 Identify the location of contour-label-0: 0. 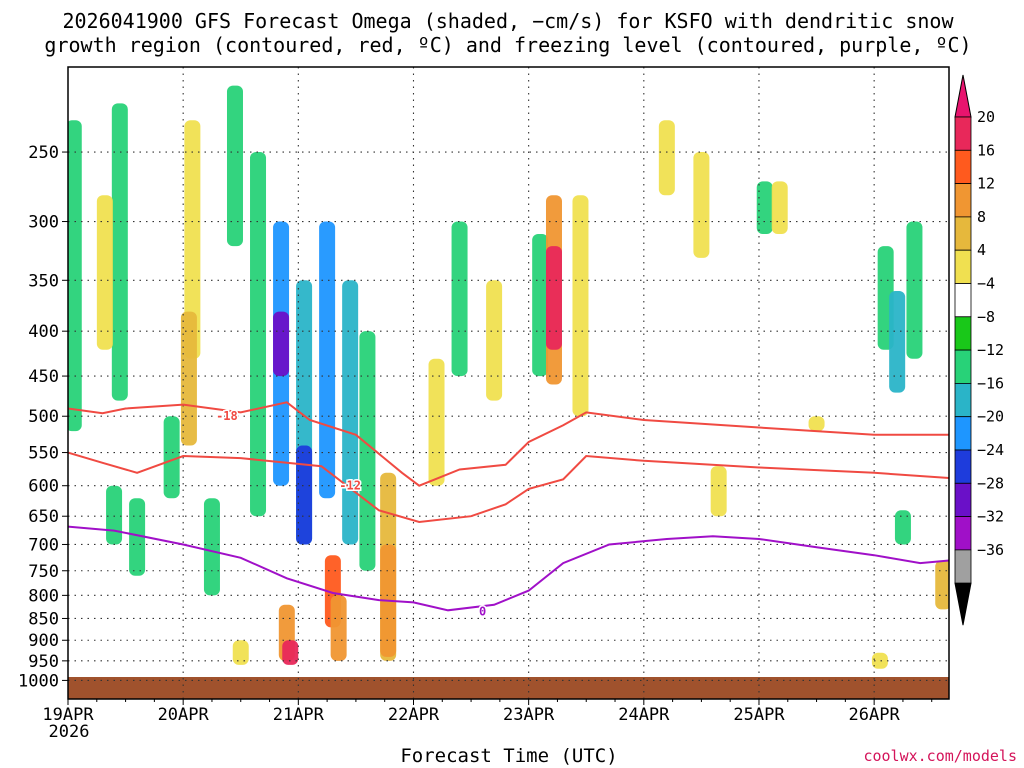
(482, 612).